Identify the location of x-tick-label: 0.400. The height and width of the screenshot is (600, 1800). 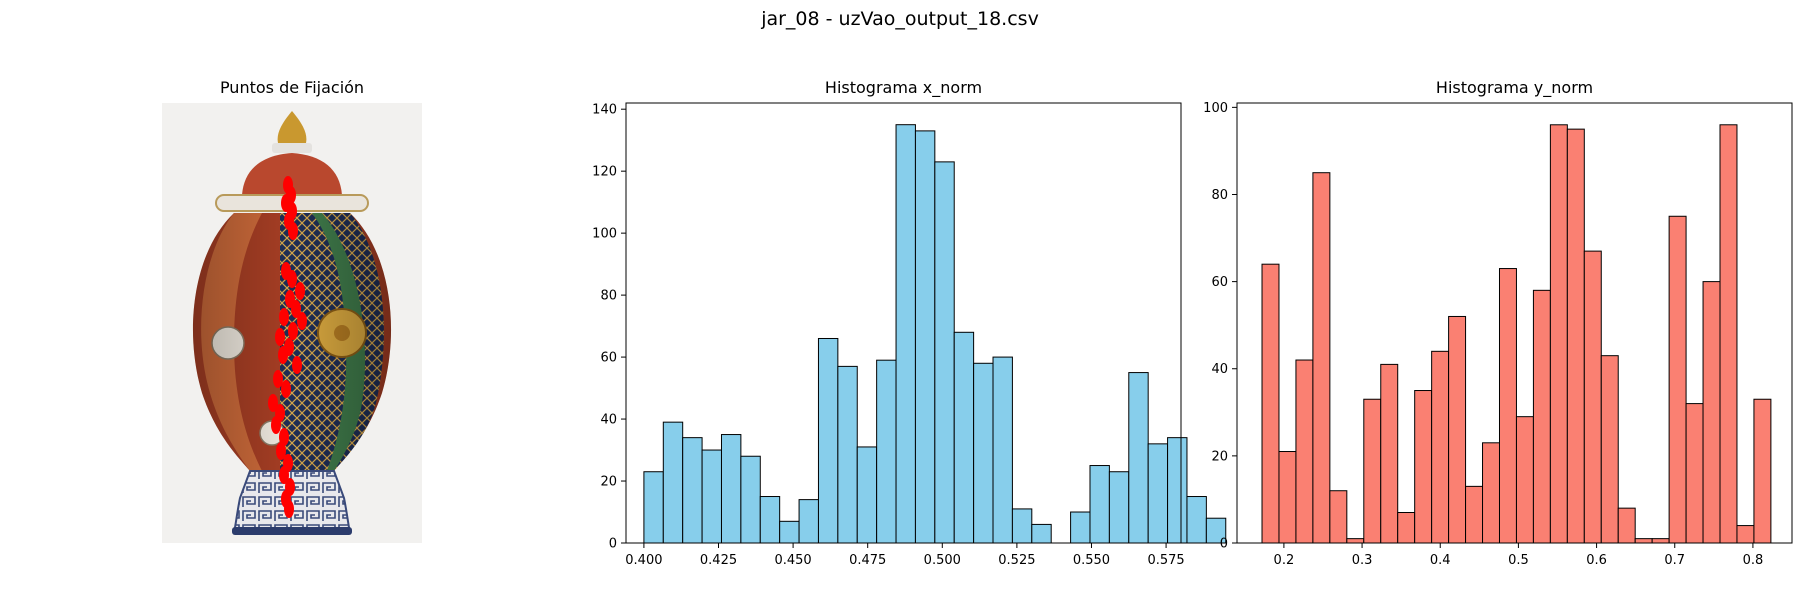
(643, 560).